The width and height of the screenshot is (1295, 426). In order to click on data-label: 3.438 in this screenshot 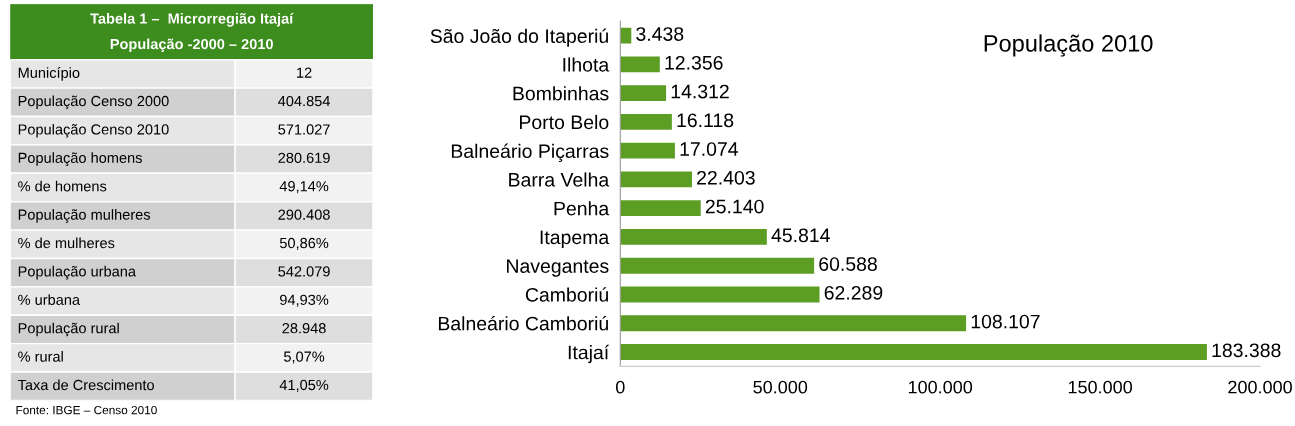, I will do `click(660, 34)`.